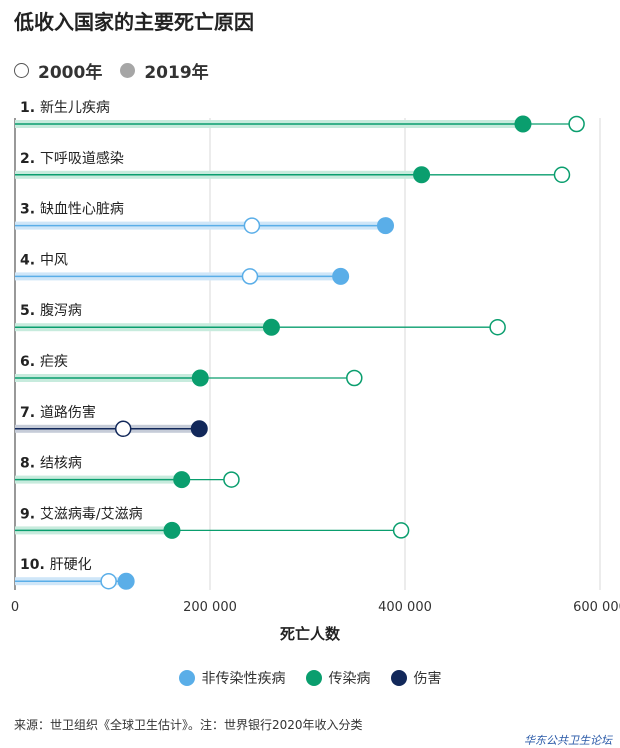  What do you see at coordinates (134, 22) in the screenshot?
I see `chart-title: 低收入国家的主要死亡原因` at bounding box center [134, 22].